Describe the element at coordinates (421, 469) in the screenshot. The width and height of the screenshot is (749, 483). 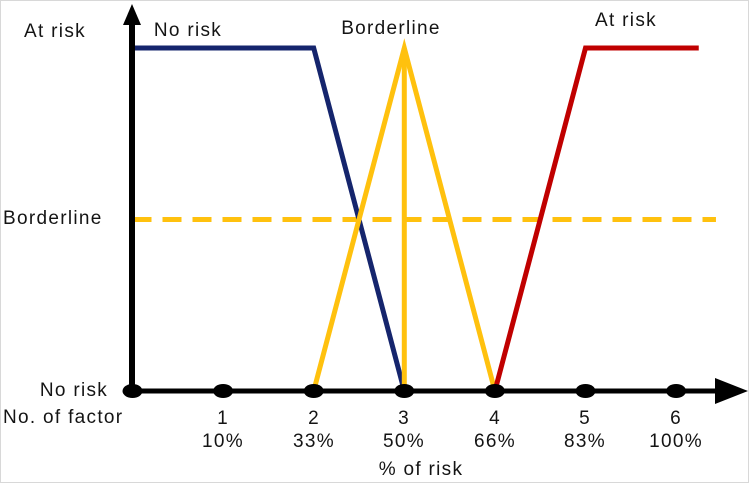
I see `x-axis-title: % of risk` at that location.